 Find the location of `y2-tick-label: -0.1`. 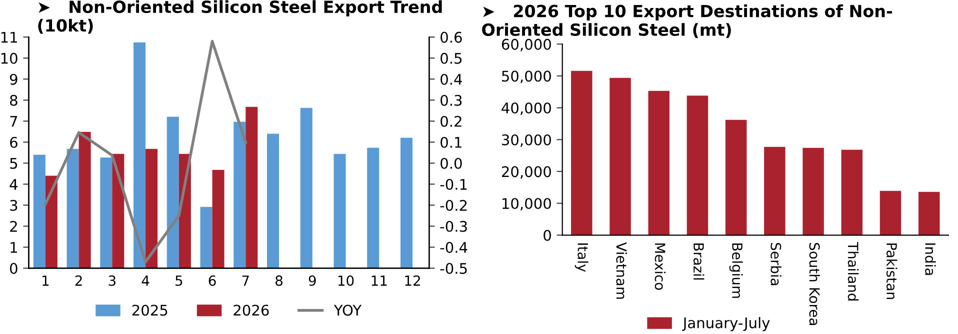

y2-tick-label: -0.1 is located at coordinates (453, 184).